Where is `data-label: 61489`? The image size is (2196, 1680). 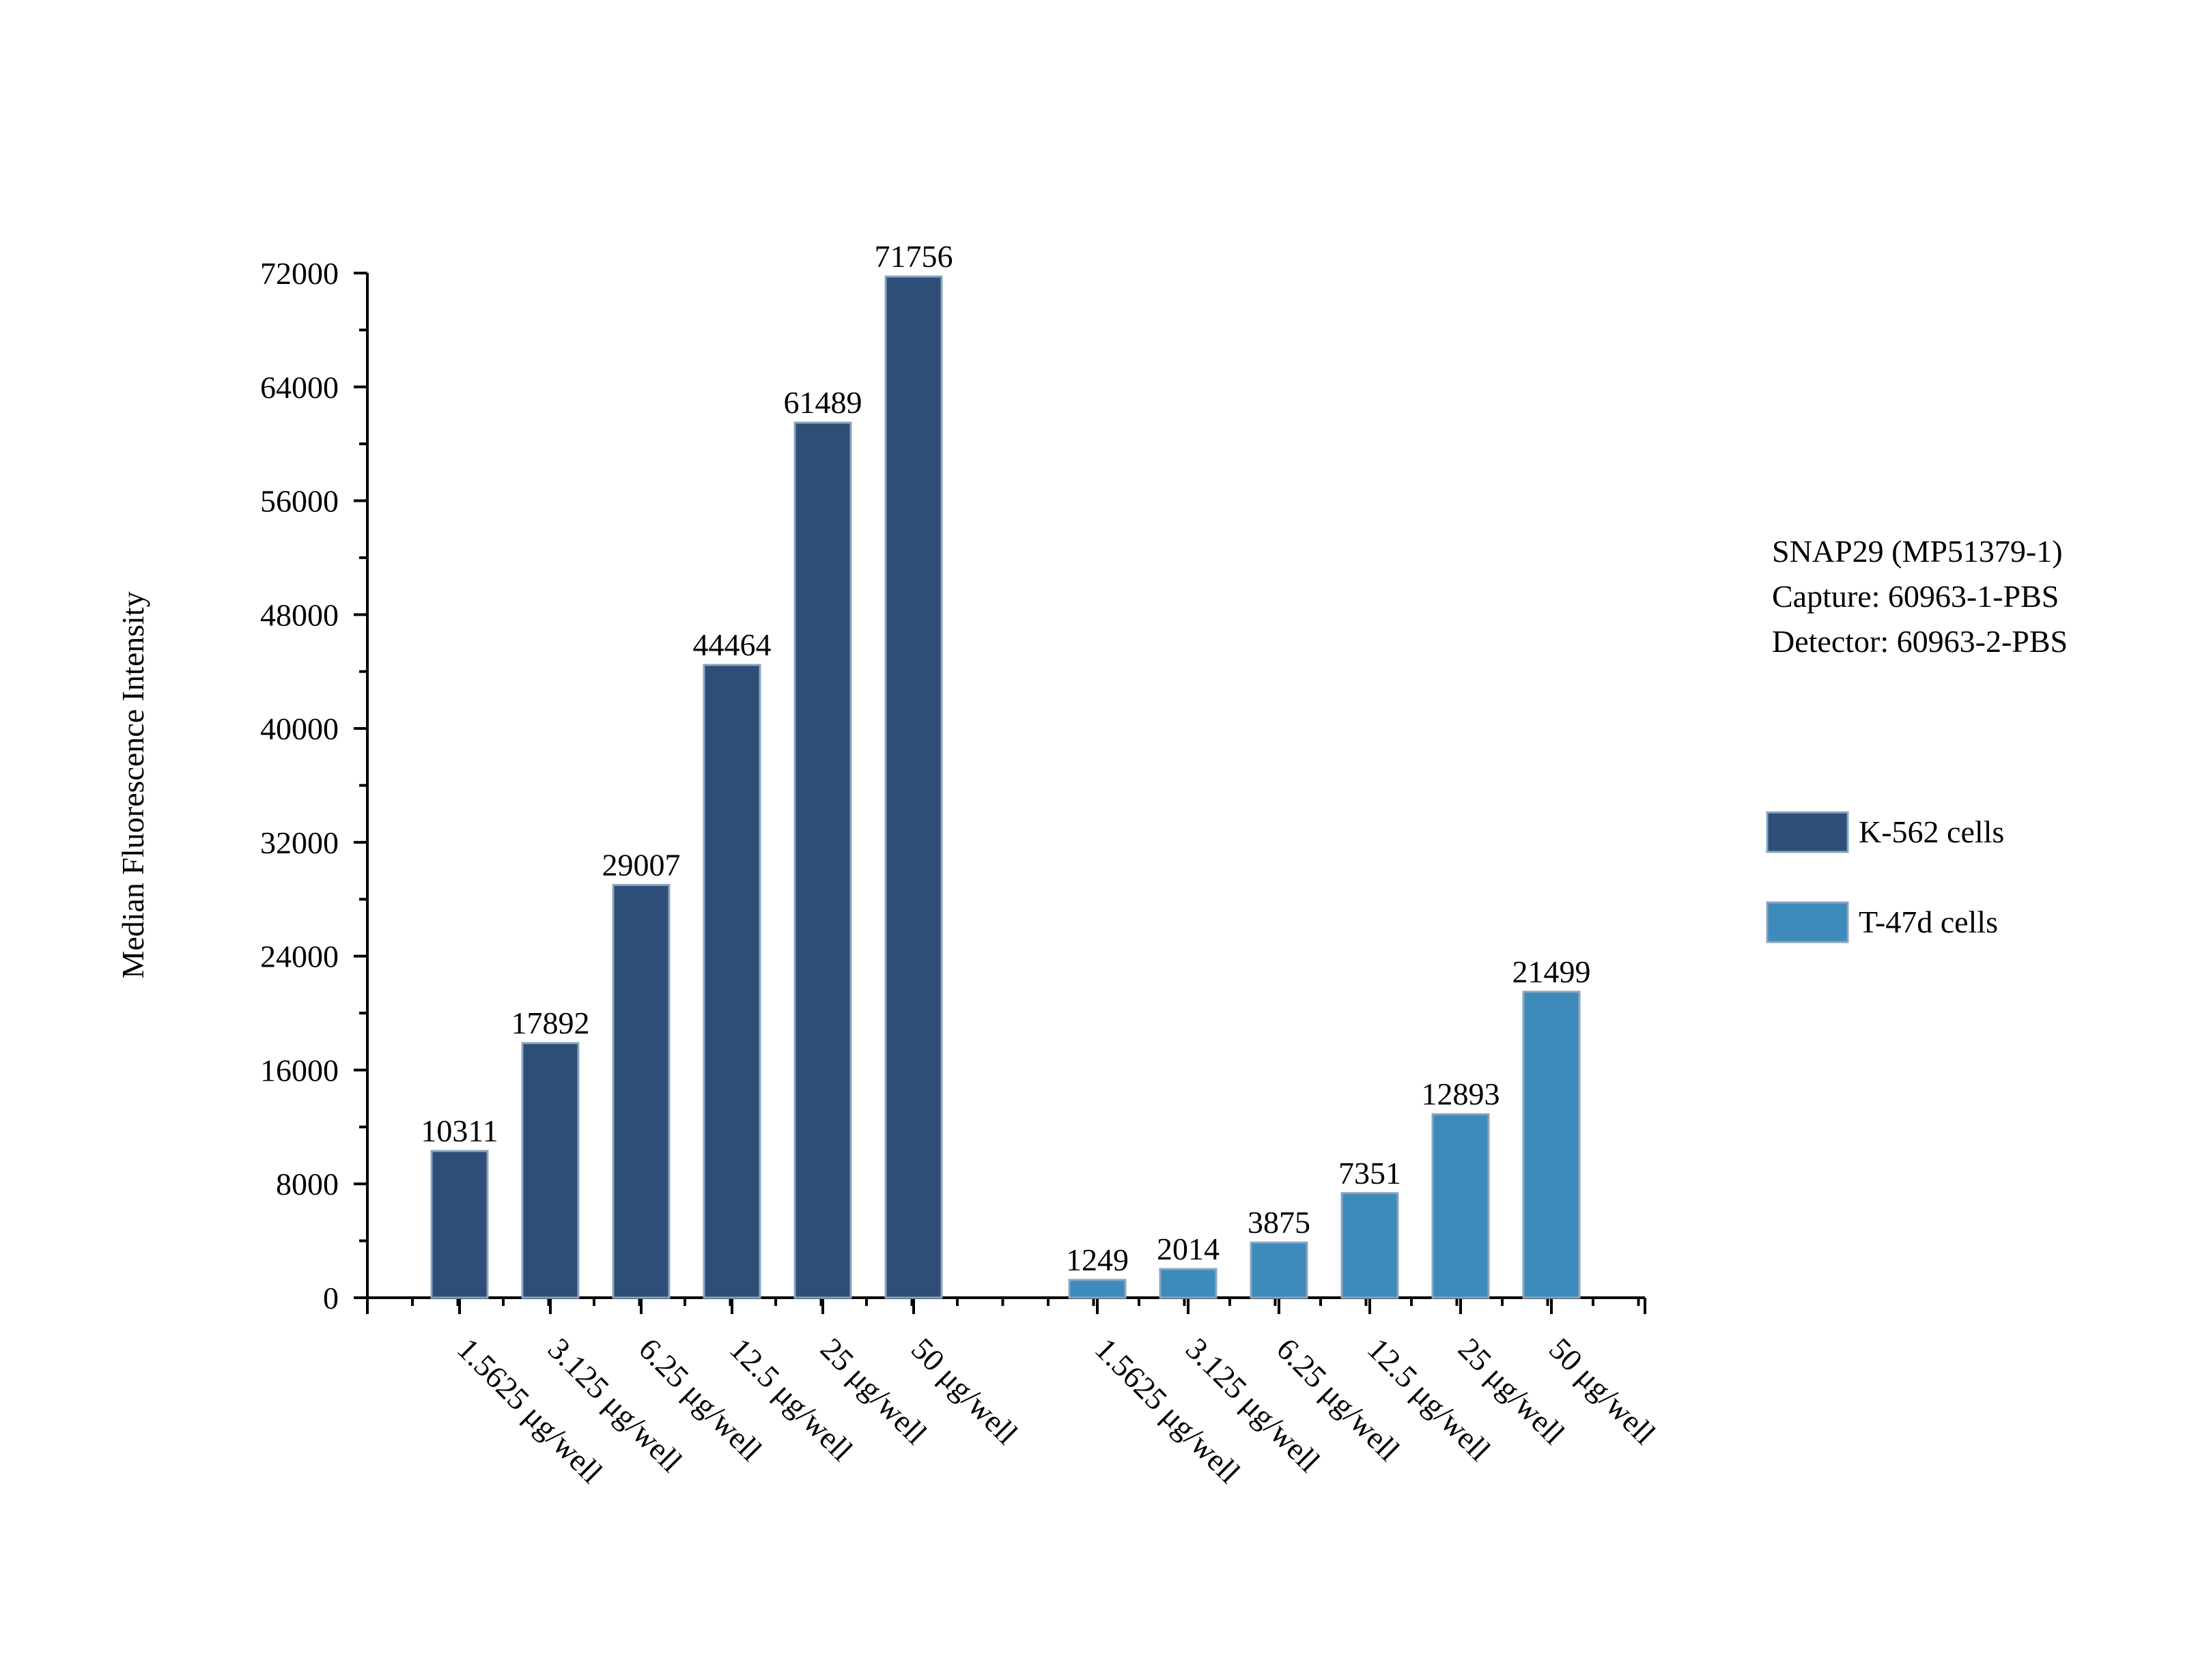
data-label: 61489 is located at coordinates (823, 402).